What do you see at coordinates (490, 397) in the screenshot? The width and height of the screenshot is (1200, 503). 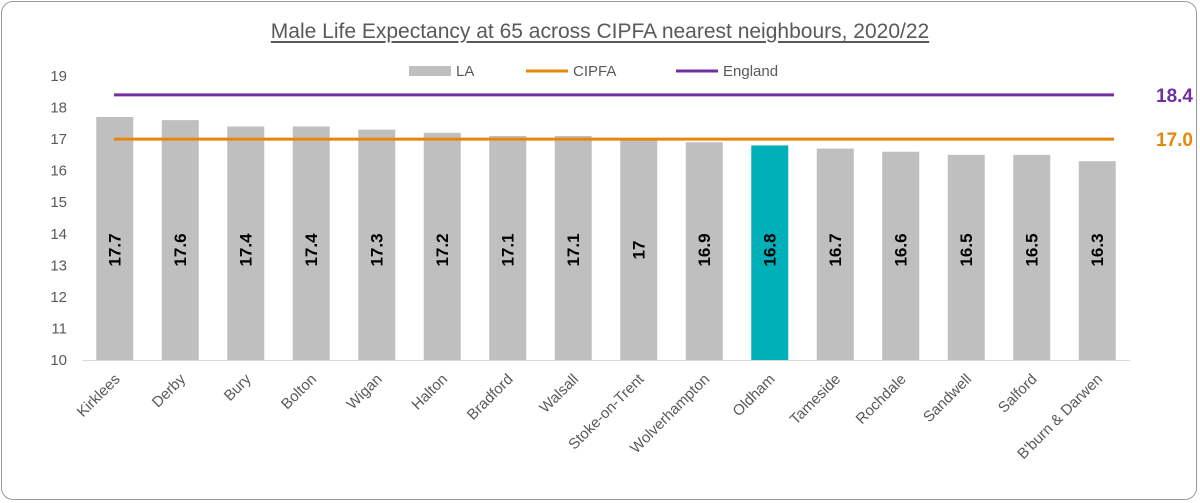 I see `x-tick-label-bradford: Bradford` at bounding box center [490, 397].